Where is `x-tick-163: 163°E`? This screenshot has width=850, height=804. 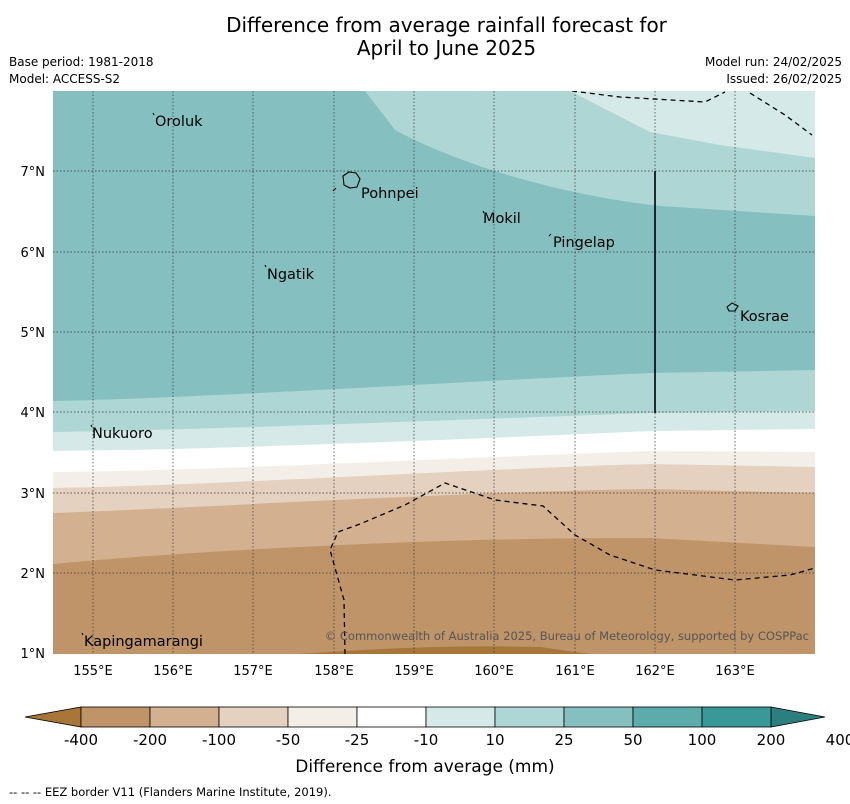 x-tick-163: 163°E is located at coordinates (735, 671).